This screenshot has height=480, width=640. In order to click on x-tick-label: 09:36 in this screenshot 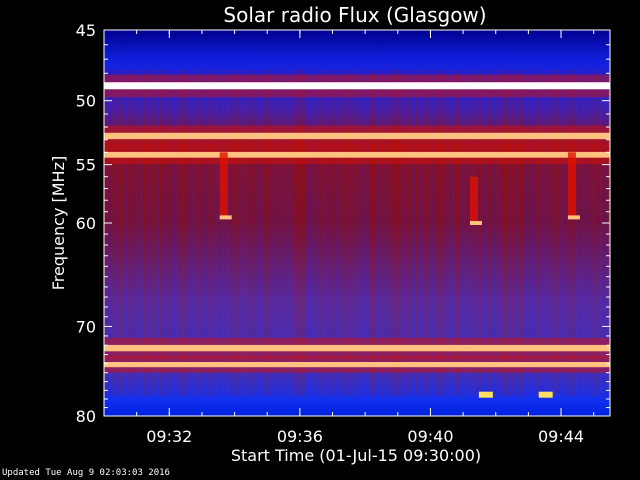, I will do `click(300, 436)`.